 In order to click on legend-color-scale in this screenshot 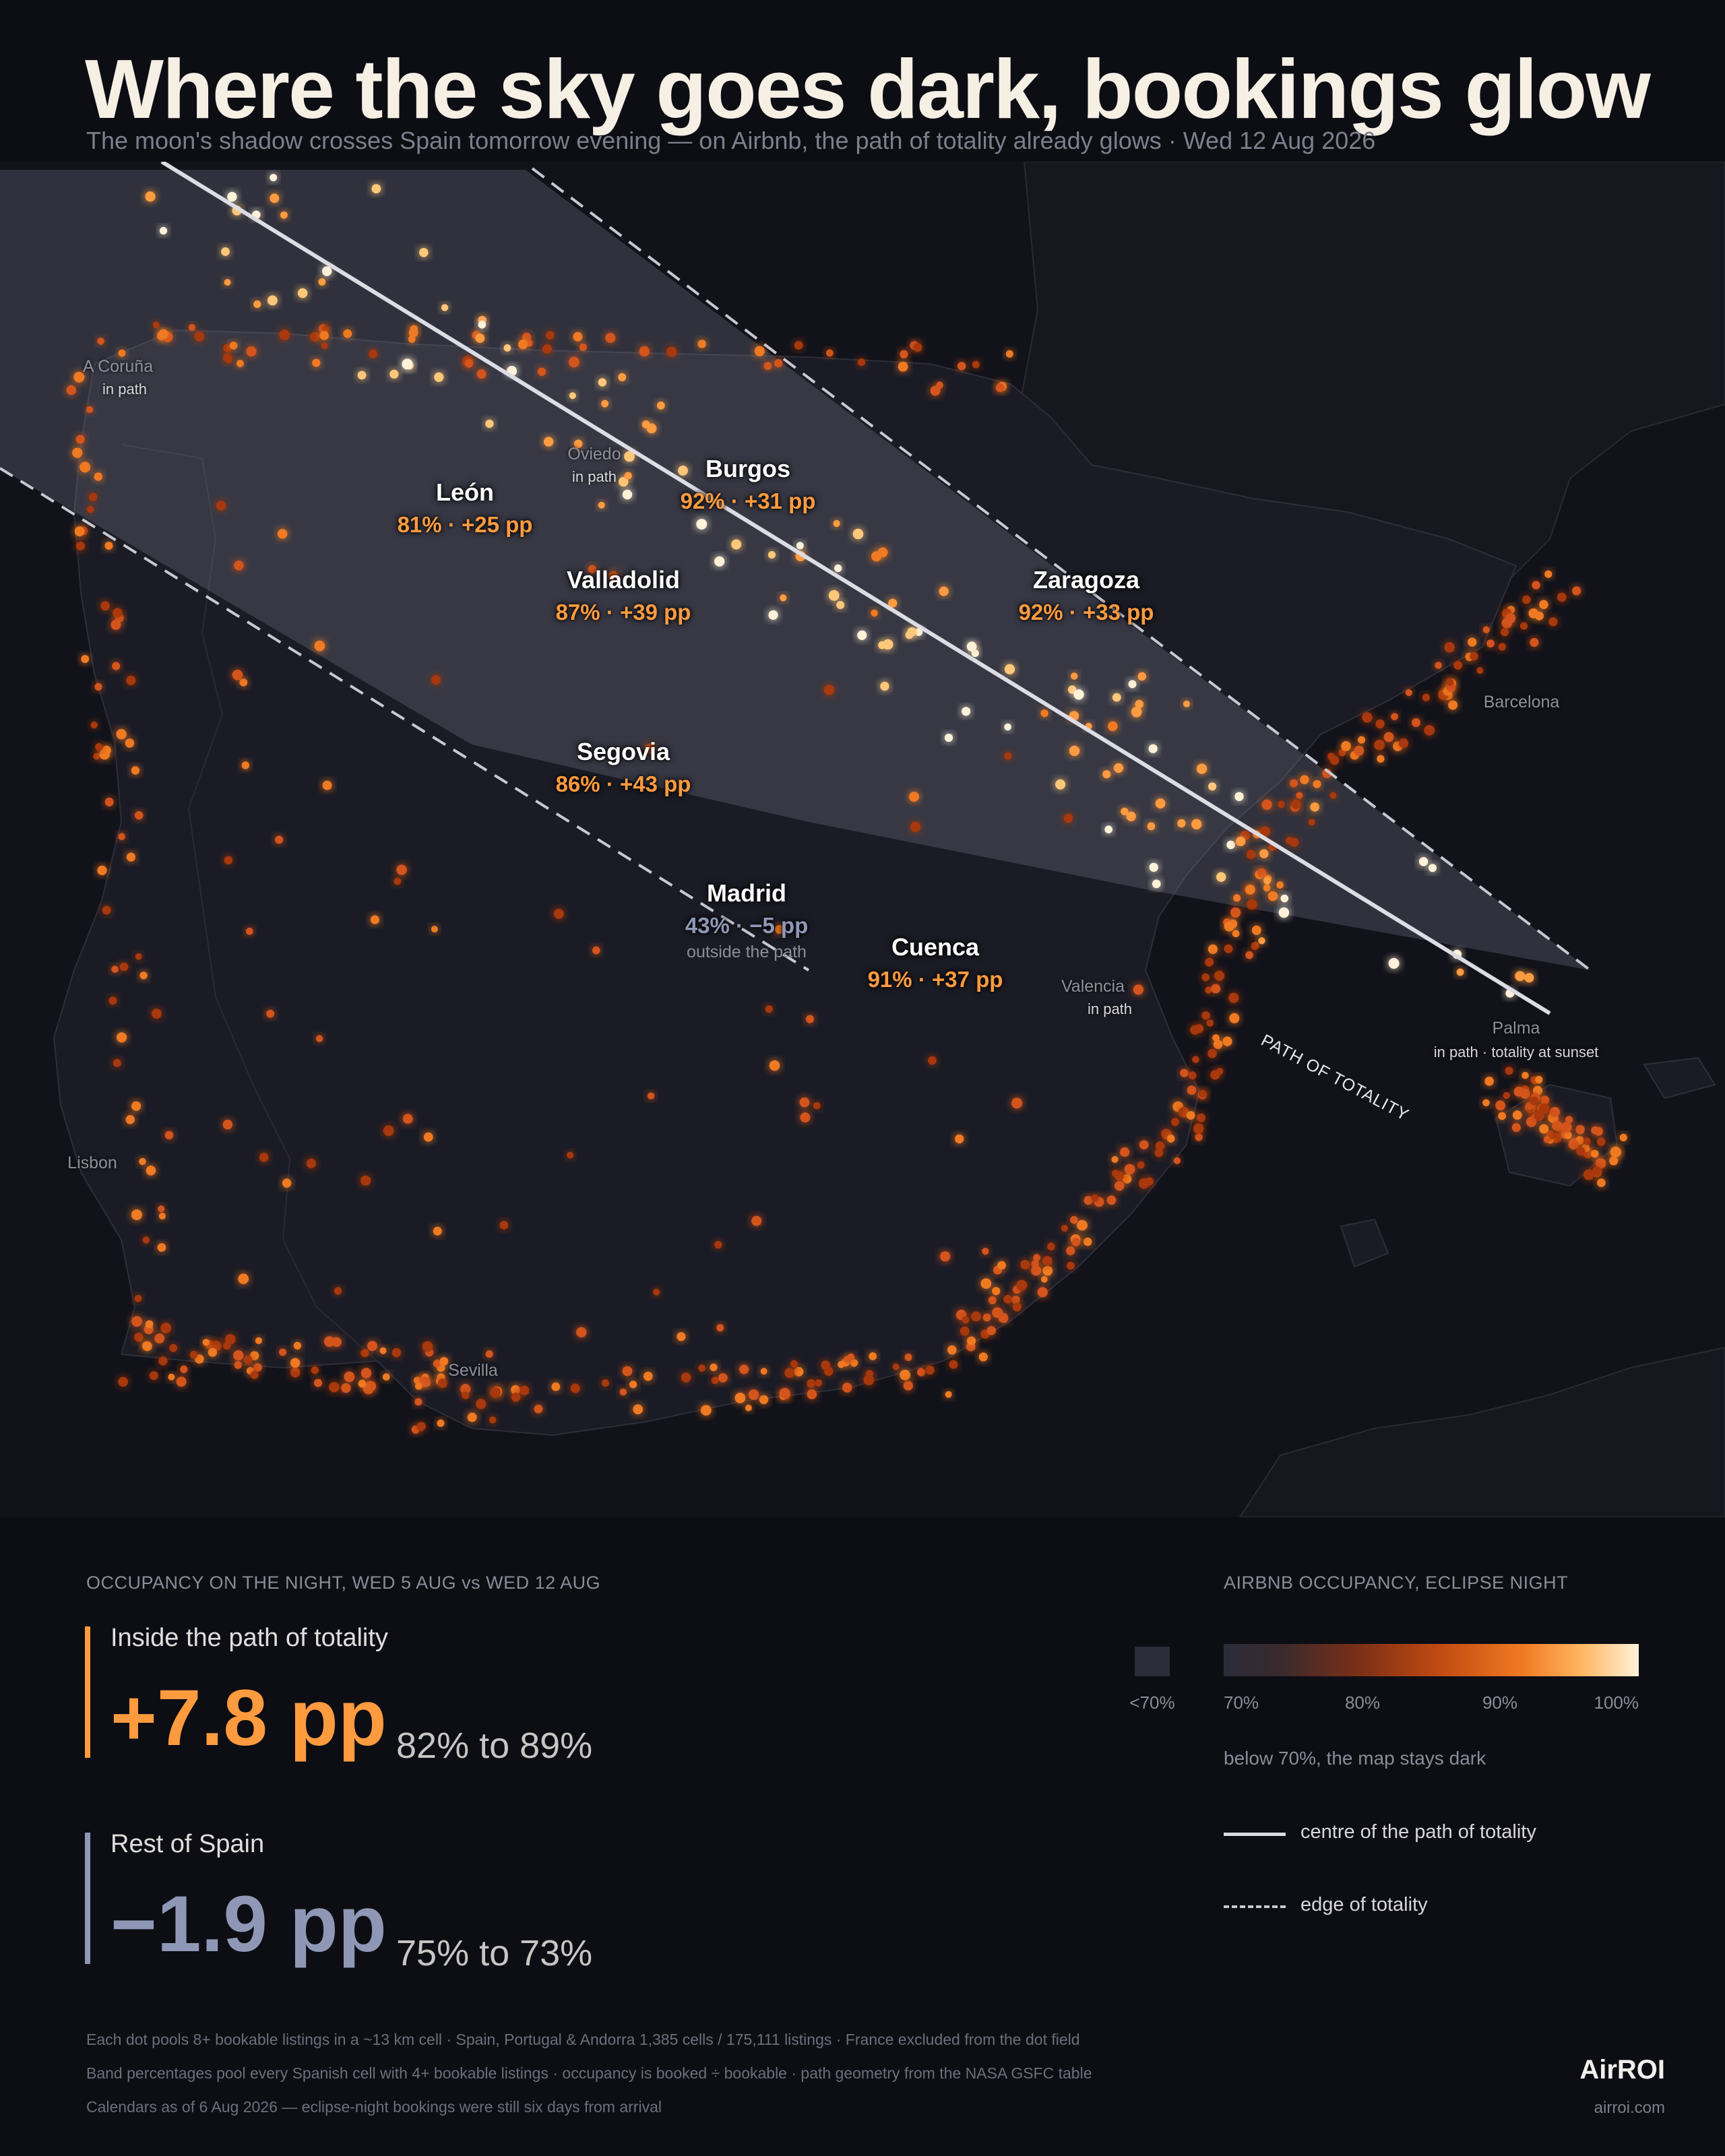, I will do `click(1432, 1660)`.